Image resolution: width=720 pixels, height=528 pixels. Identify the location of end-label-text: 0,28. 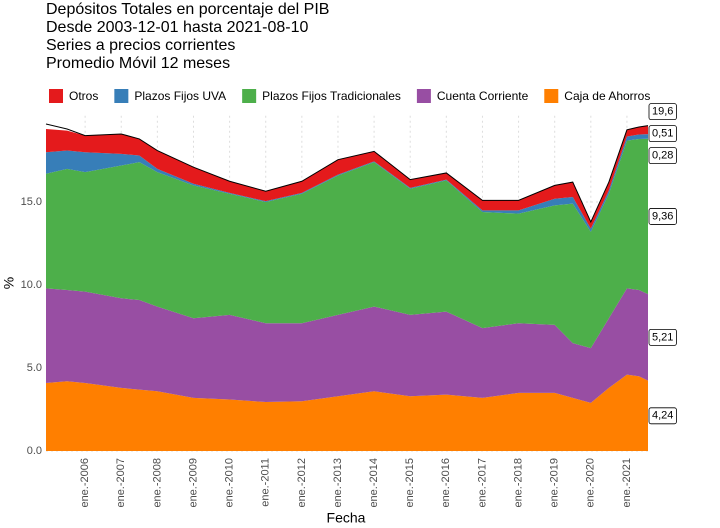
(662, 156).